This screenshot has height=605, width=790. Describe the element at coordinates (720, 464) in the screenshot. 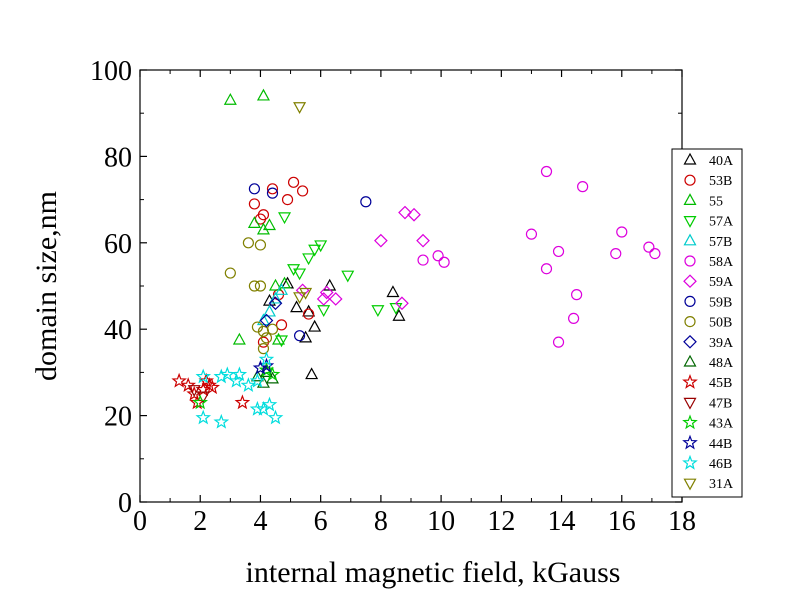

I see `legend-label: 46B` at that location.